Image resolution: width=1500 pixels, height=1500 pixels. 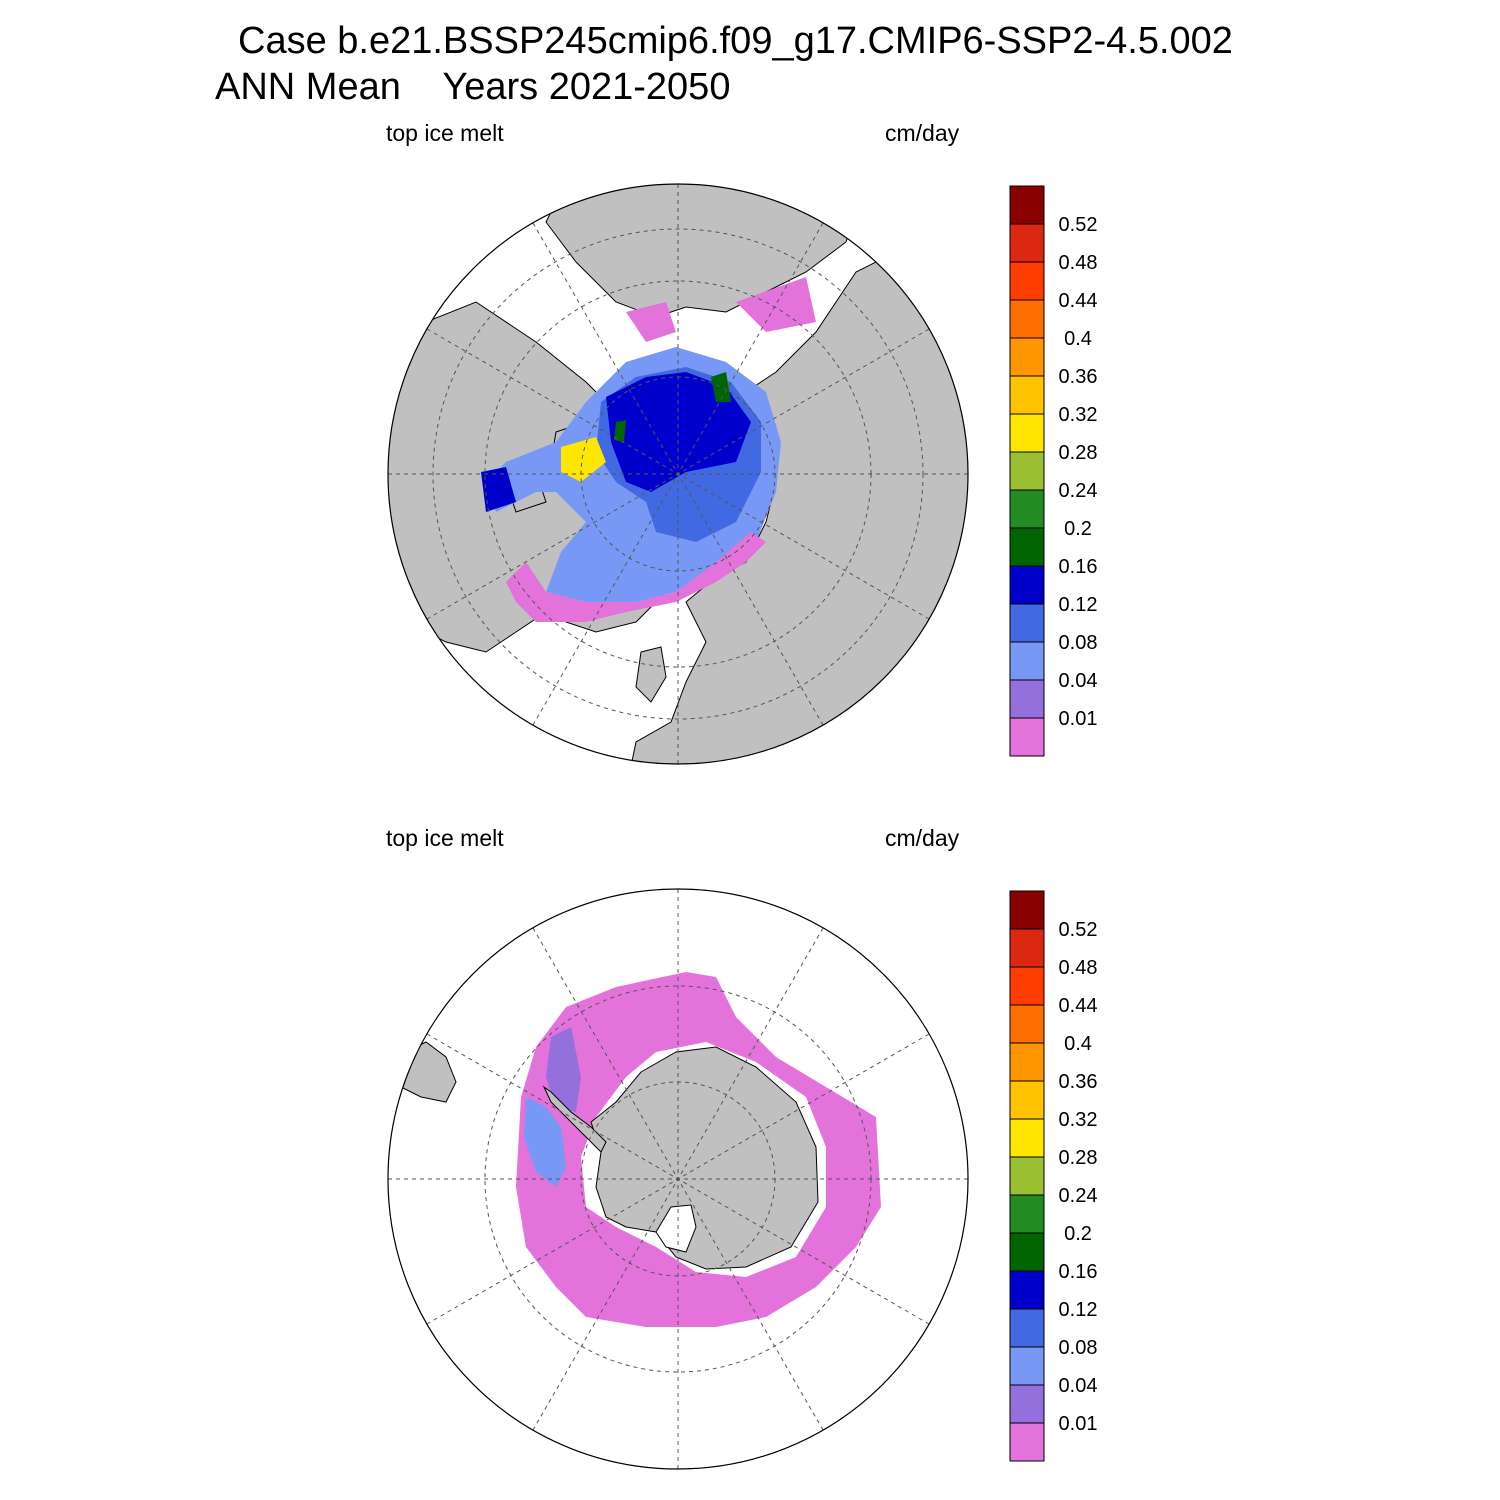 What do you see at coordinates (545, 1142) in the screenshot?
I see `ice-field-004b` at bounding box center [545, 1142].